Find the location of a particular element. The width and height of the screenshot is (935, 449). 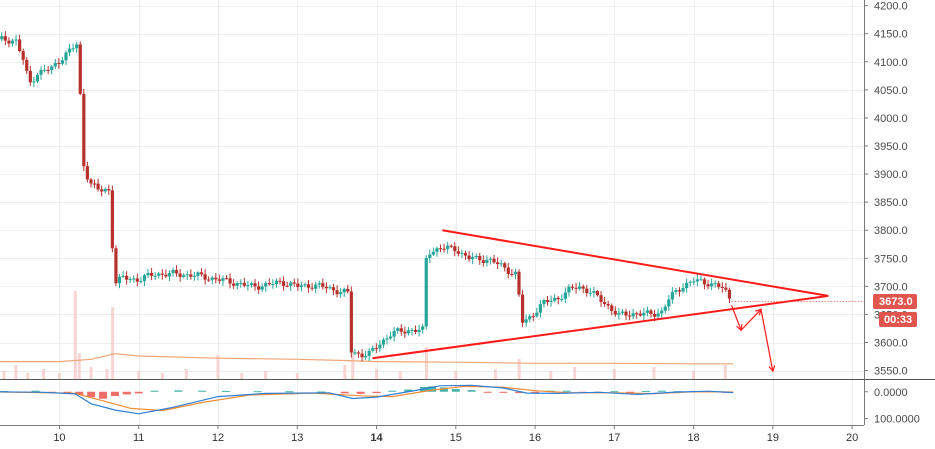

countdown-tag-bg is located at coordinates (898, 319).